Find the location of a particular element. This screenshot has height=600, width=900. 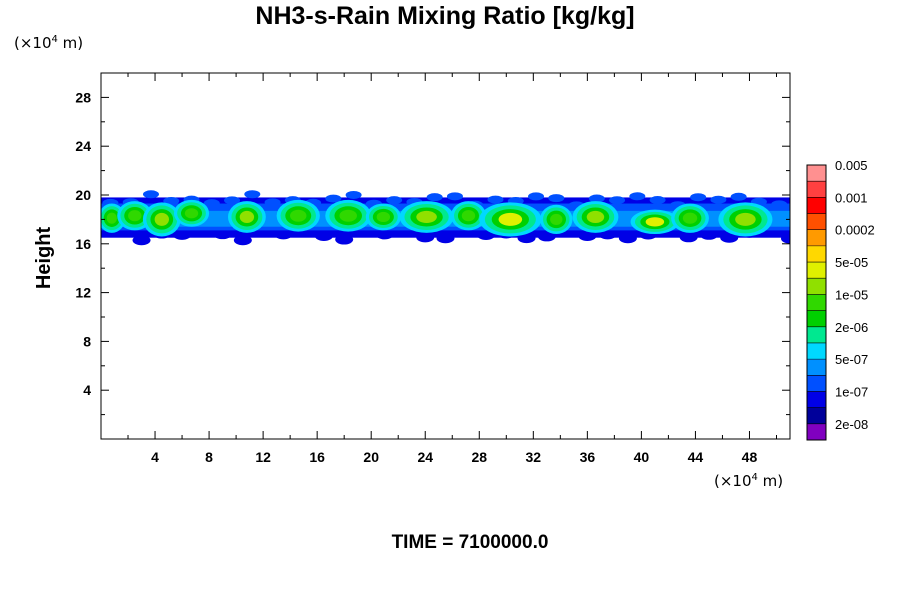

x-tick-label: 4 is located at coordinates (155, 457).